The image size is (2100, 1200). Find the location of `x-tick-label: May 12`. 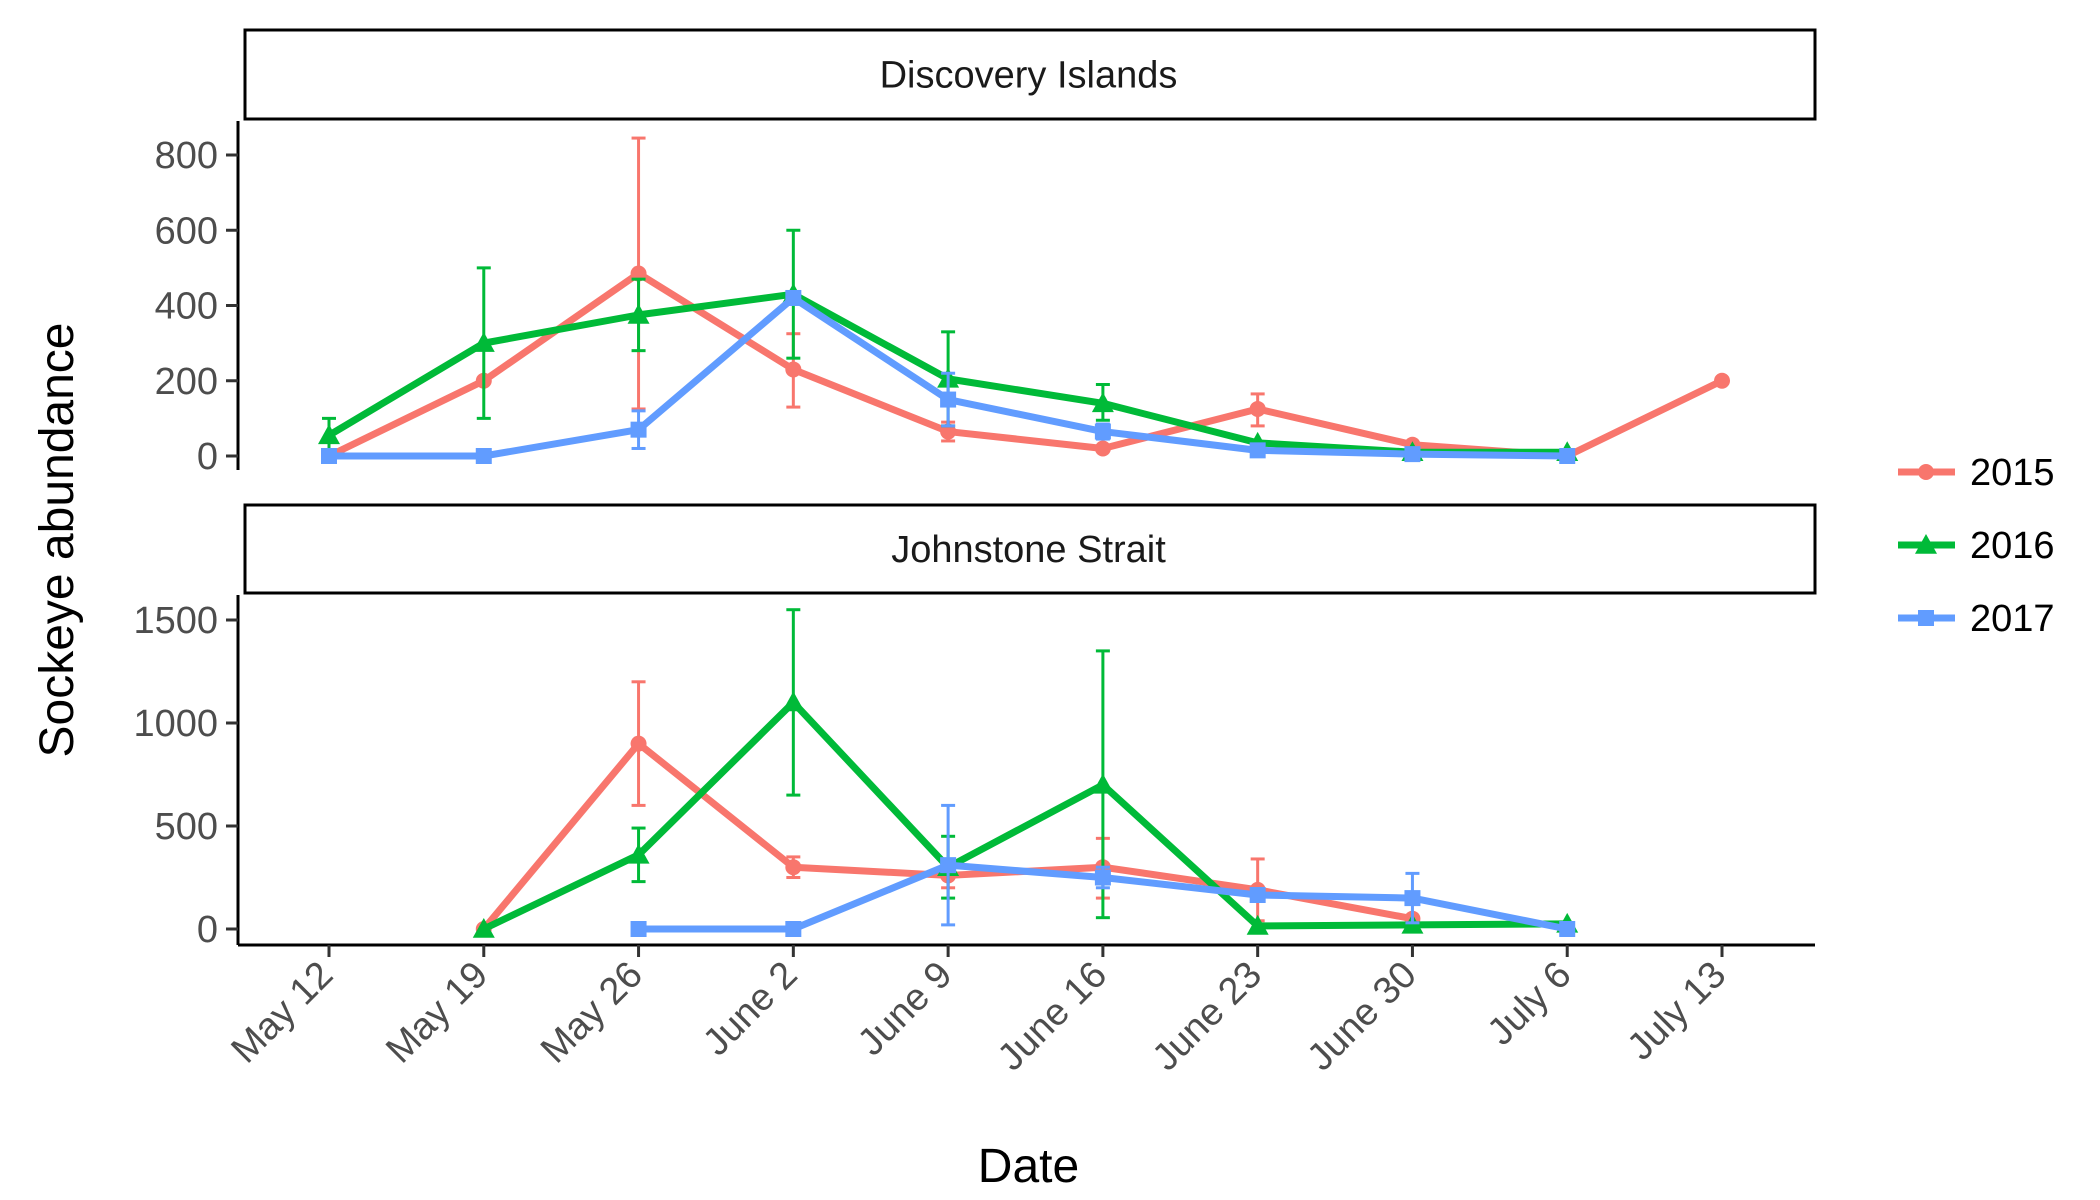

x-tick-label: May 12 is located at coordinates (283, 1013).